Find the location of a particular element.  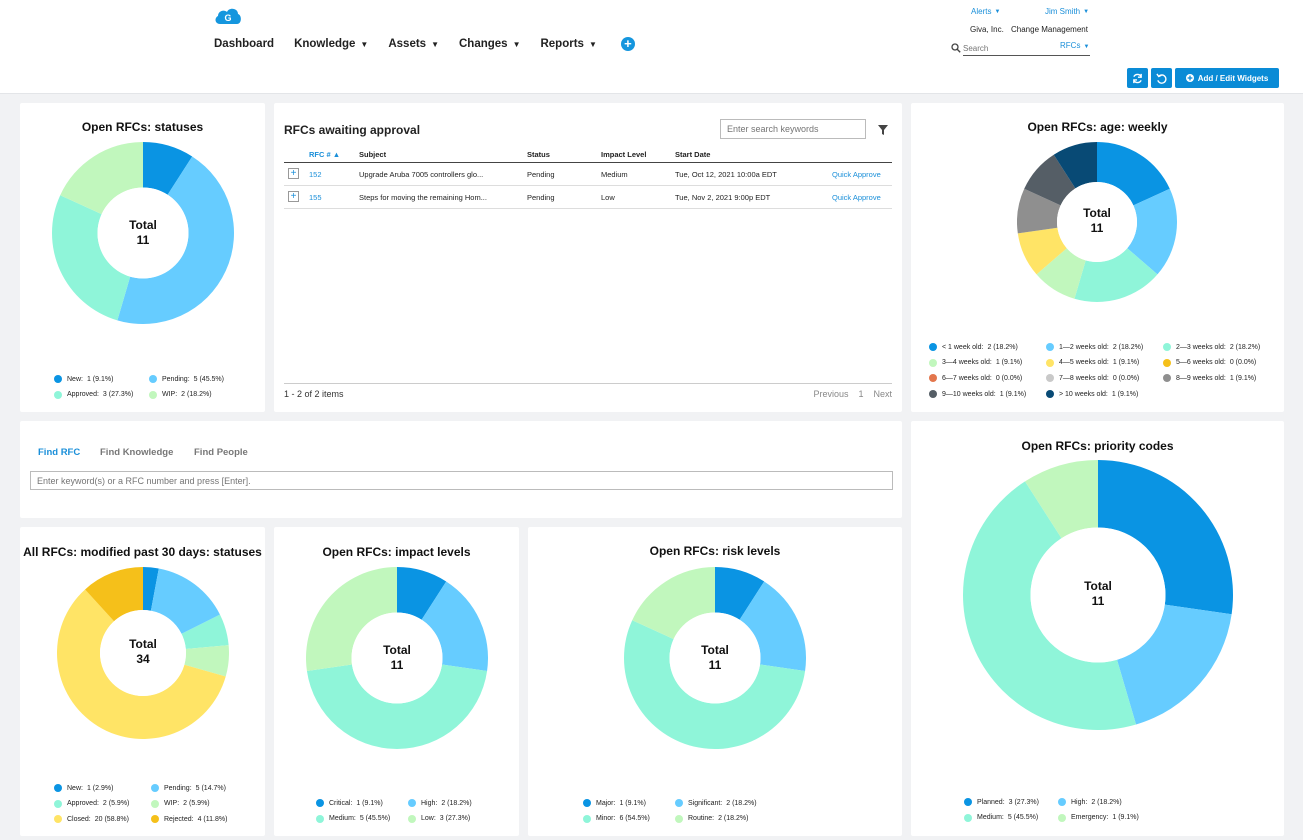

donut-slice-closed is located at coordinates (141, 664).